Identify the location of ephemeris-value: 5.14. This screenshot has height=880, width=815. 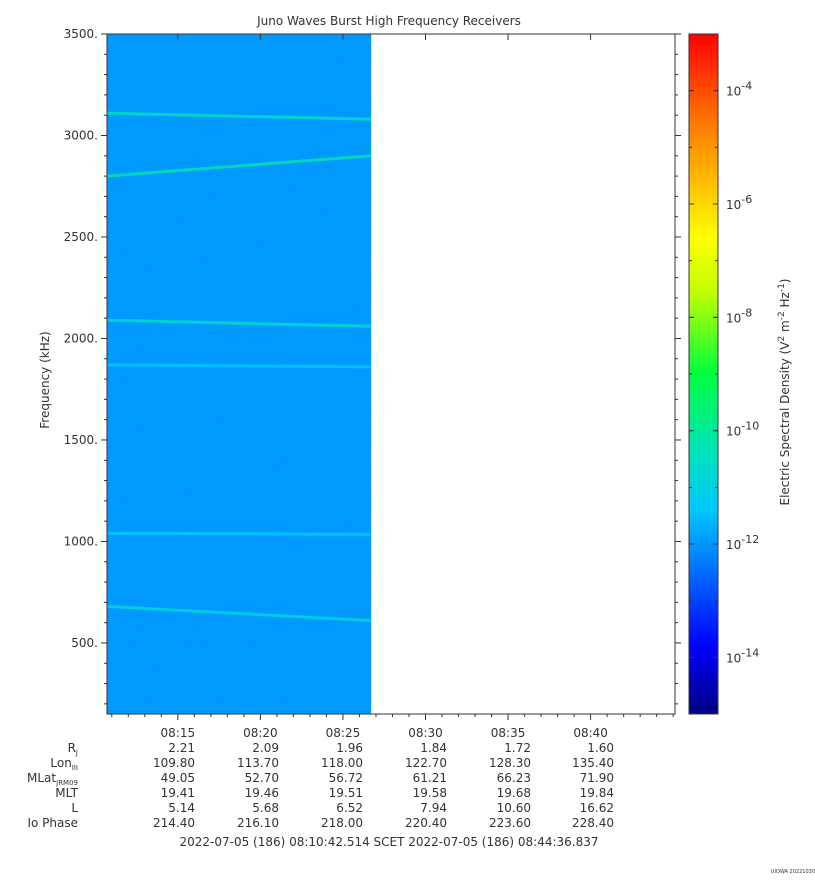
(181, 808).